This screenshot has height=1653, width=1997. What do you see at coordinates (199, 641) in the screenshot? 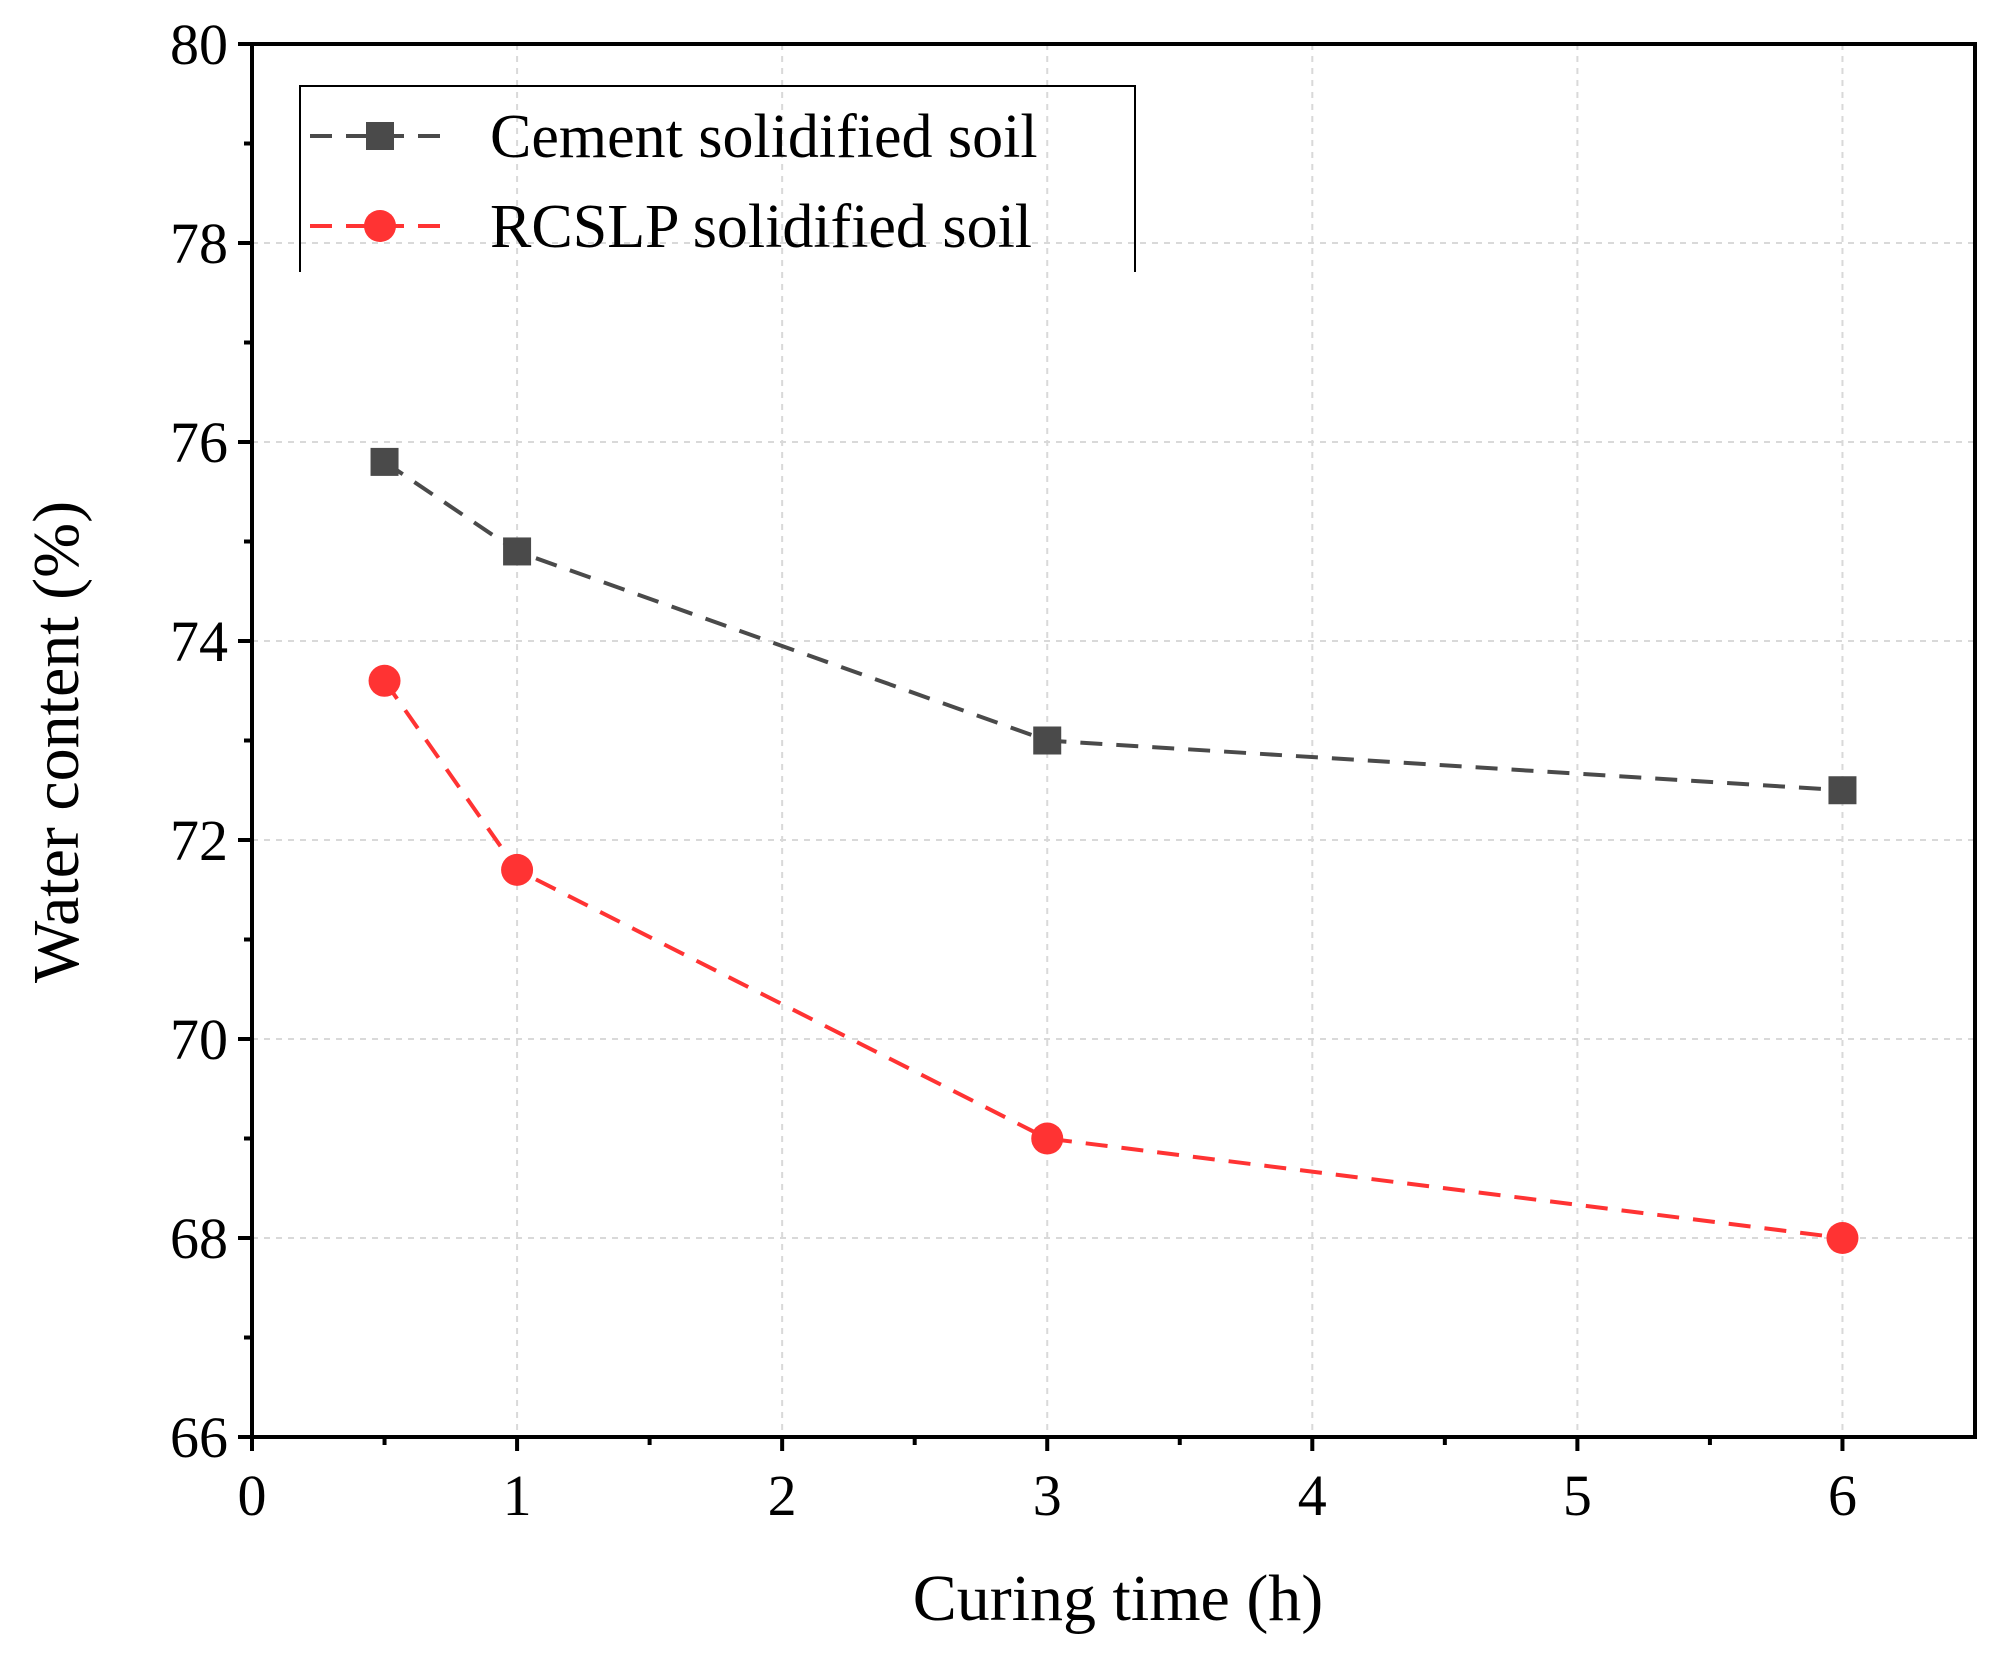
I see `y-tick-label: 74` at bounding box center [199, 641].